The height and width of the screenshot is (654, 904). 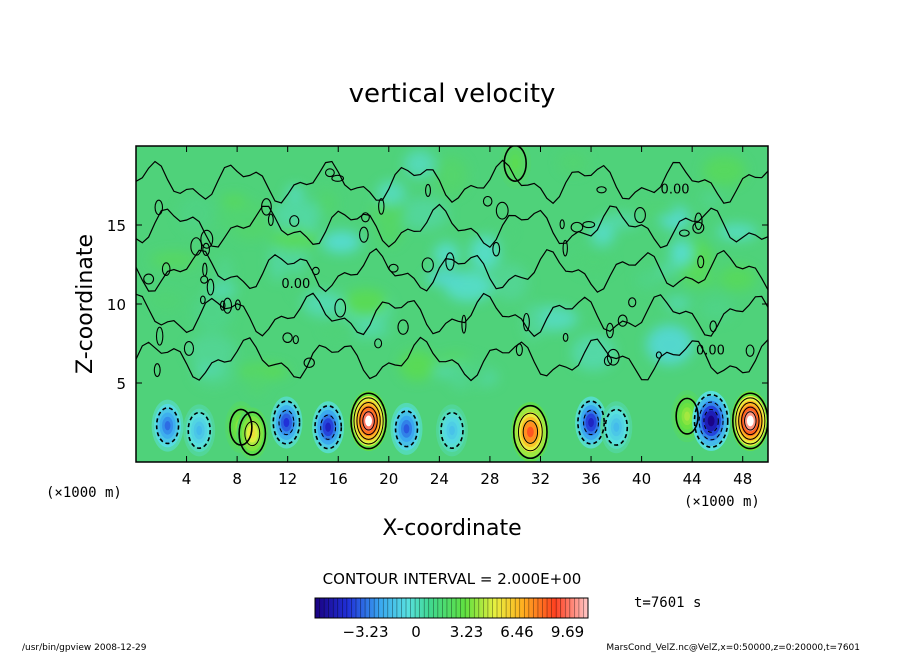 I want to click on x-tick-label: 4, so click(x=187, y=479).